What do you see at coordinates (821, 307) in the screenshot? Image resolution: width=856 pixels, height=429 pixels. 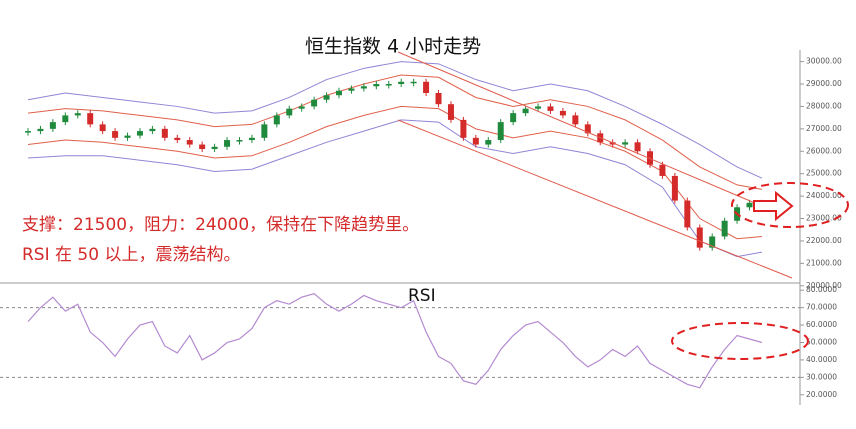 I see `y-tick-label: 70.0000` at bounding box center [821, 307].